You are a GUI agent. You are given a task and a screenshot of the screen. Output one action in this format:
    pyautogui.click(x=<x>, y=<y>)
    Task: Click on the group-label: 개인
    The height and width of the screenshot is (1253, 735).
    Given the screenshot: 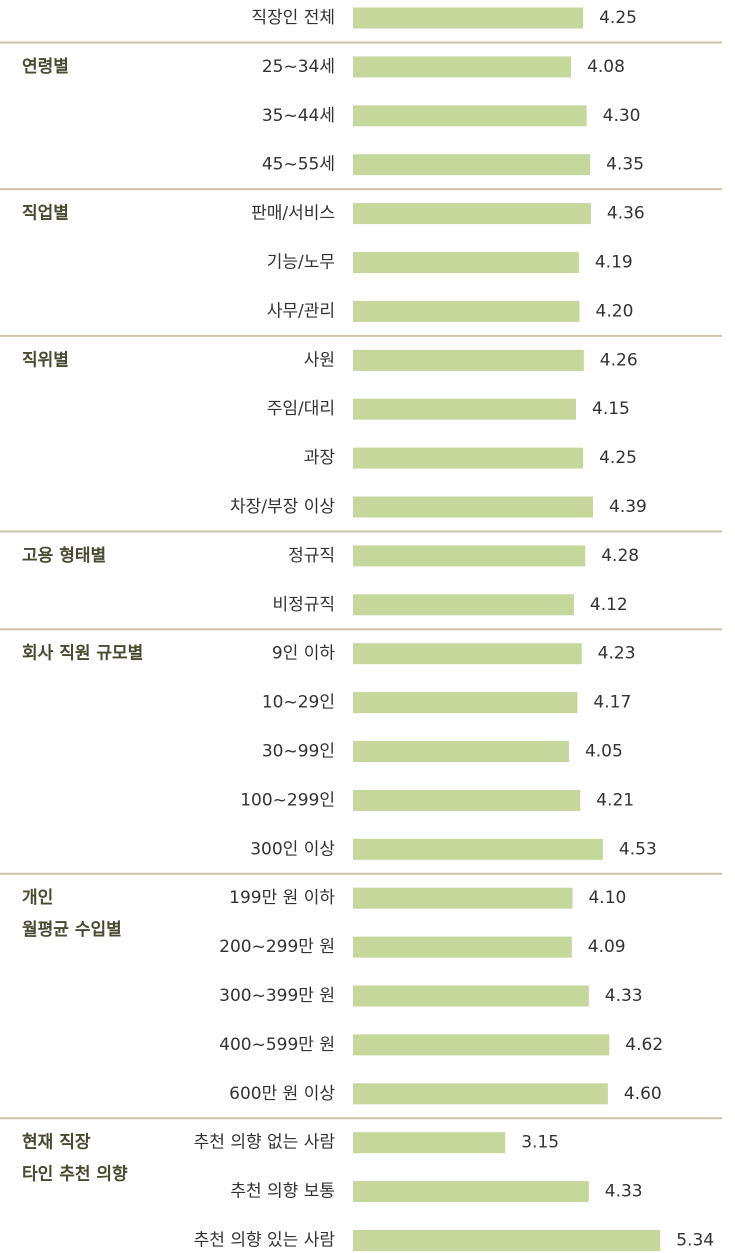 What is the action you would take?
    pyautogui.click(x=37, y=898)
    